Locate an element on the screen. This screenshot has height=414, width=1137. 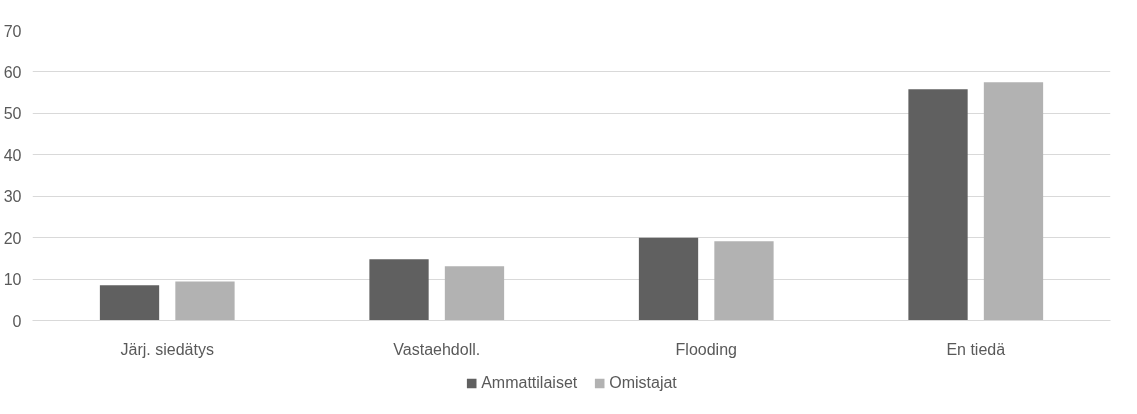
x-tick-label: Flooding is located at coordinates (706, 349).